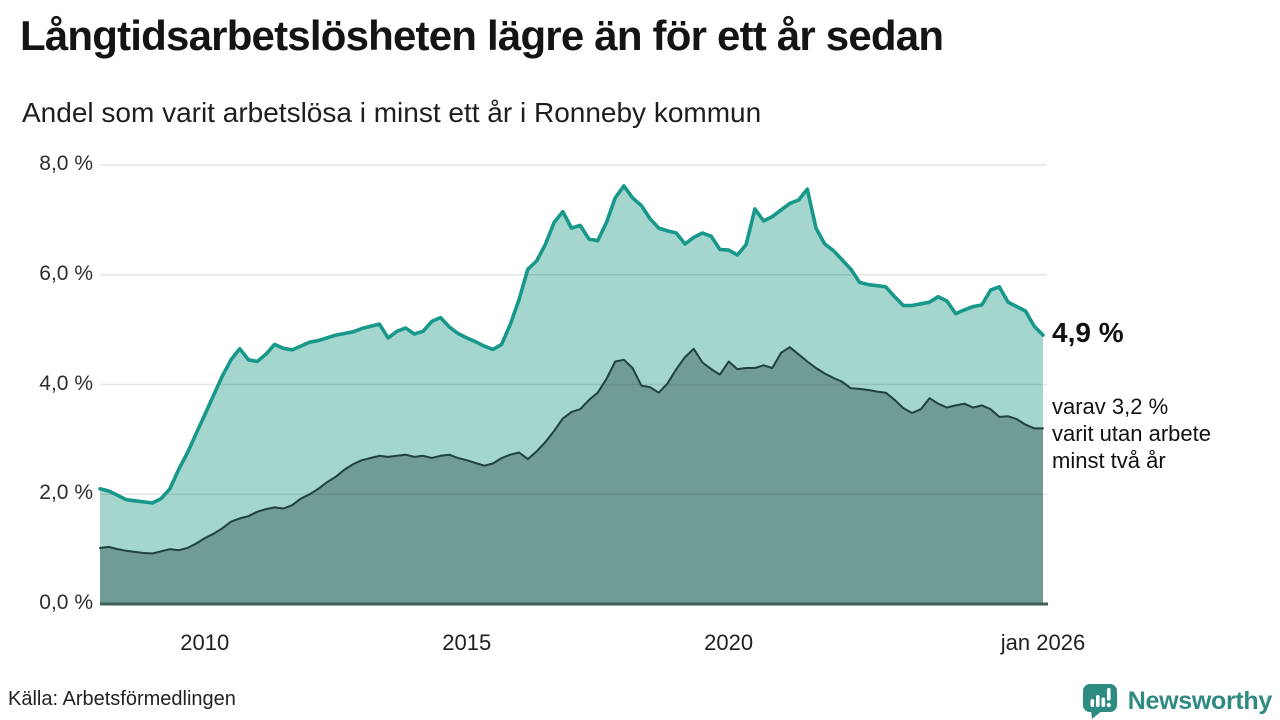 This screenshot has width=1280, height=720. Describe the element at coordinates (1200, 700) in the screenshot. I see `newsworthy-logo-text: Newsworthy` at that location.